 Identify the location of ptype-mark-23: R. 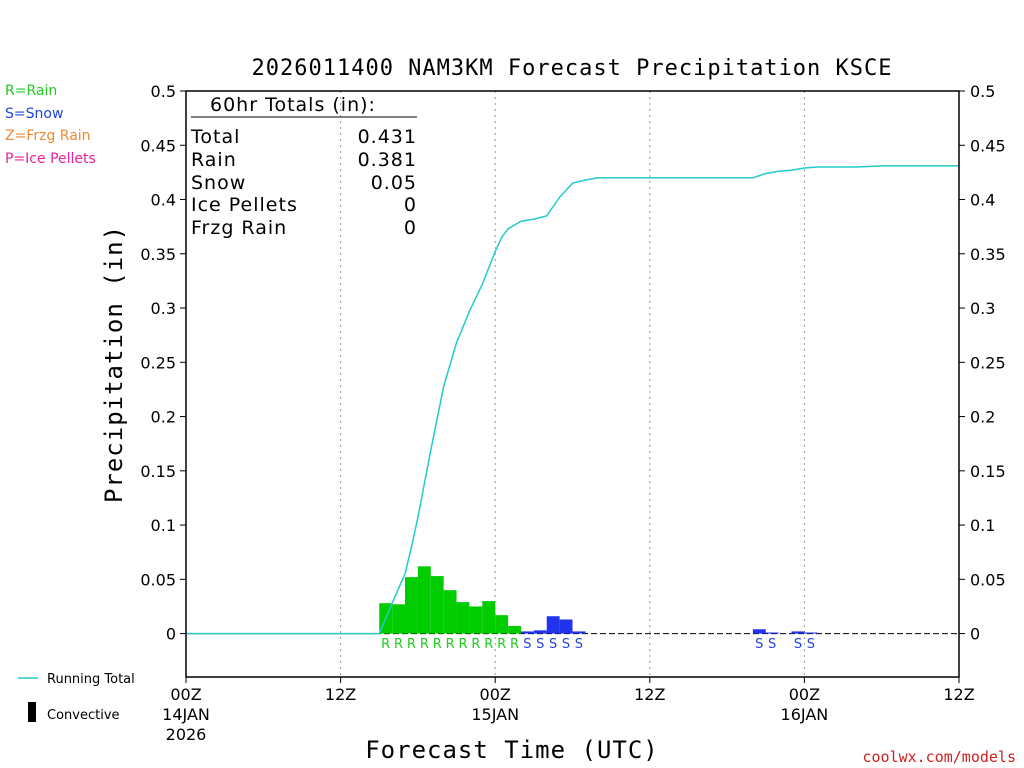
(475, 644).